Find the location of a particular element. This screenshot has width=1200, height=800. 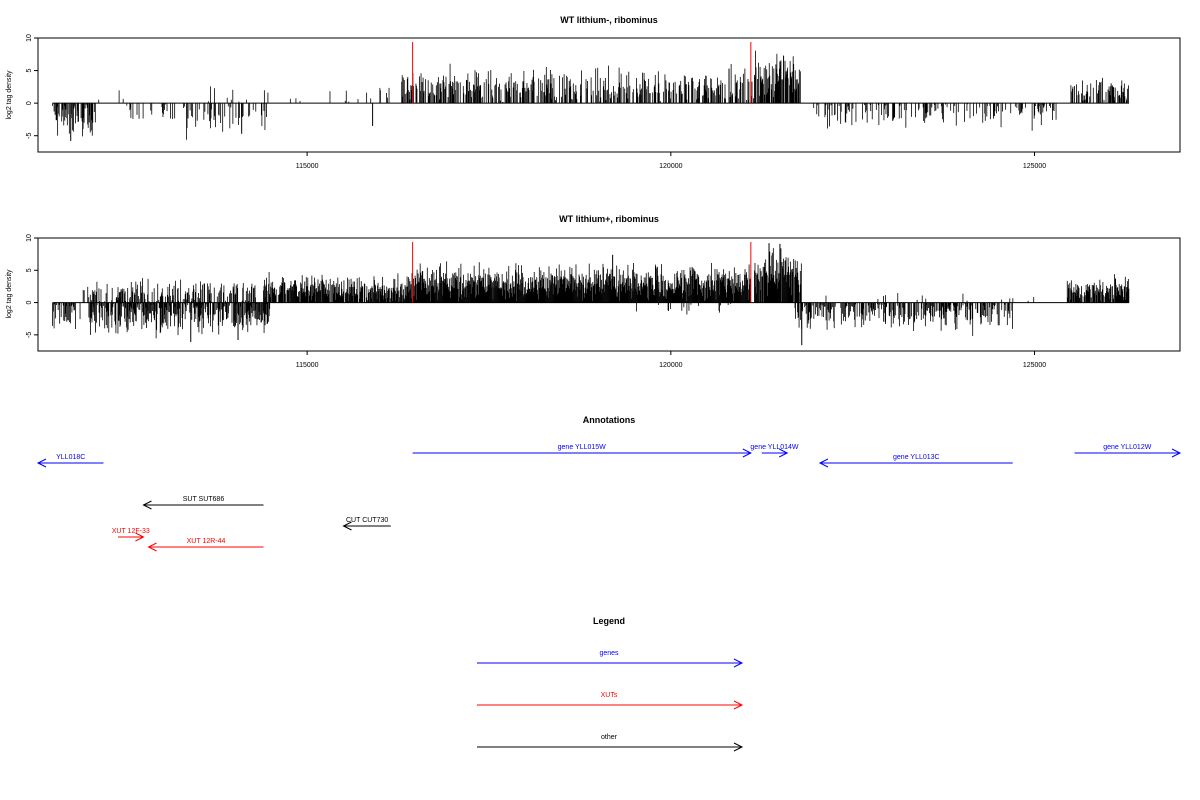

feature-label: XUT 12F-33 is located at coordinates (131, 531).